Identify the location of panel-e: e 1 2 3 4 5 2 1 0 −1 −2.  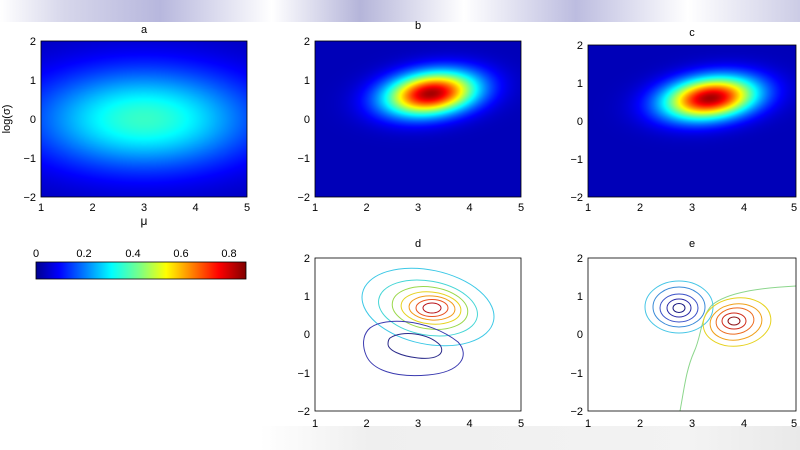
(683, 334).